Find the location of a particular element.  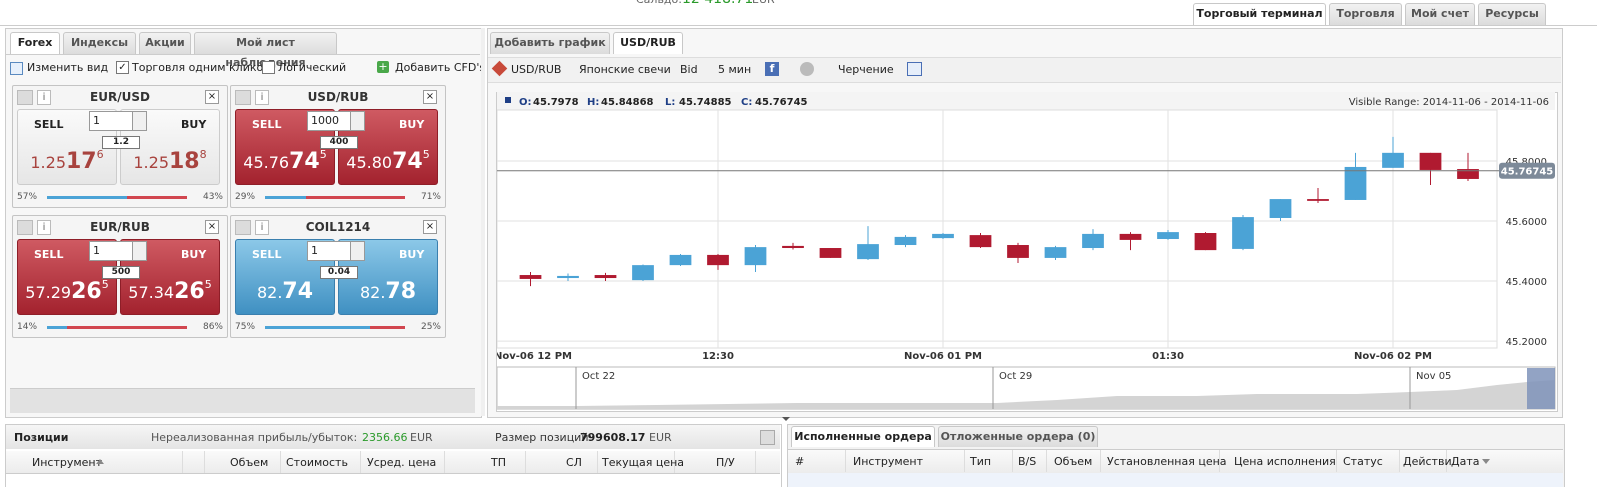

tab: Индексы is located at coordinates (99, 43).